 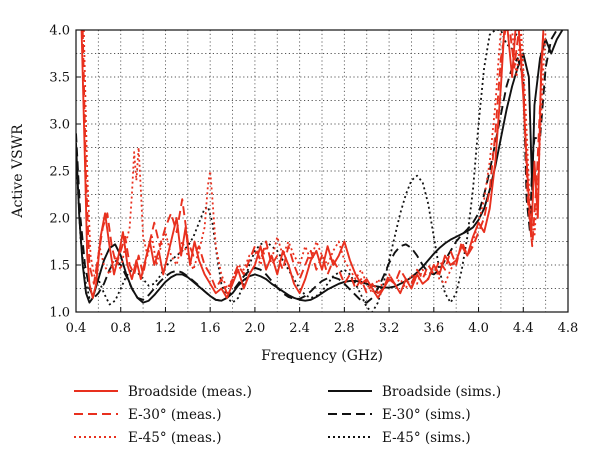 I want to click on x-tick-label: 0.8, so click(x=120, y=328).